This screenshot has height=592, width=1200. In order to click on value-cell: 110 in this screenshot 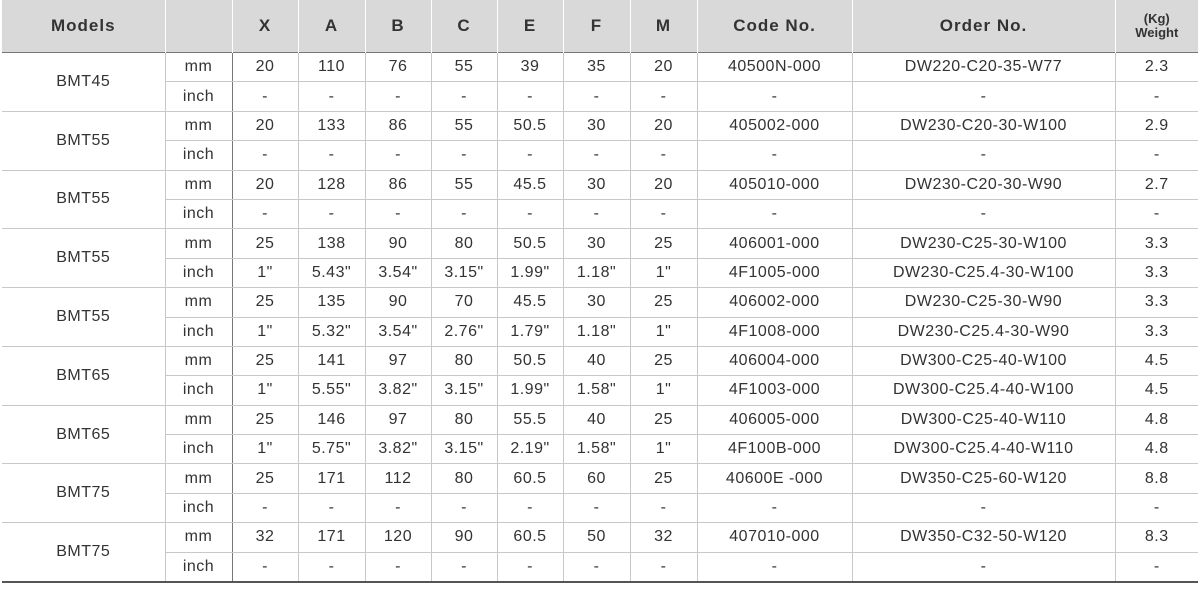, I will do `click(331, 67)`.